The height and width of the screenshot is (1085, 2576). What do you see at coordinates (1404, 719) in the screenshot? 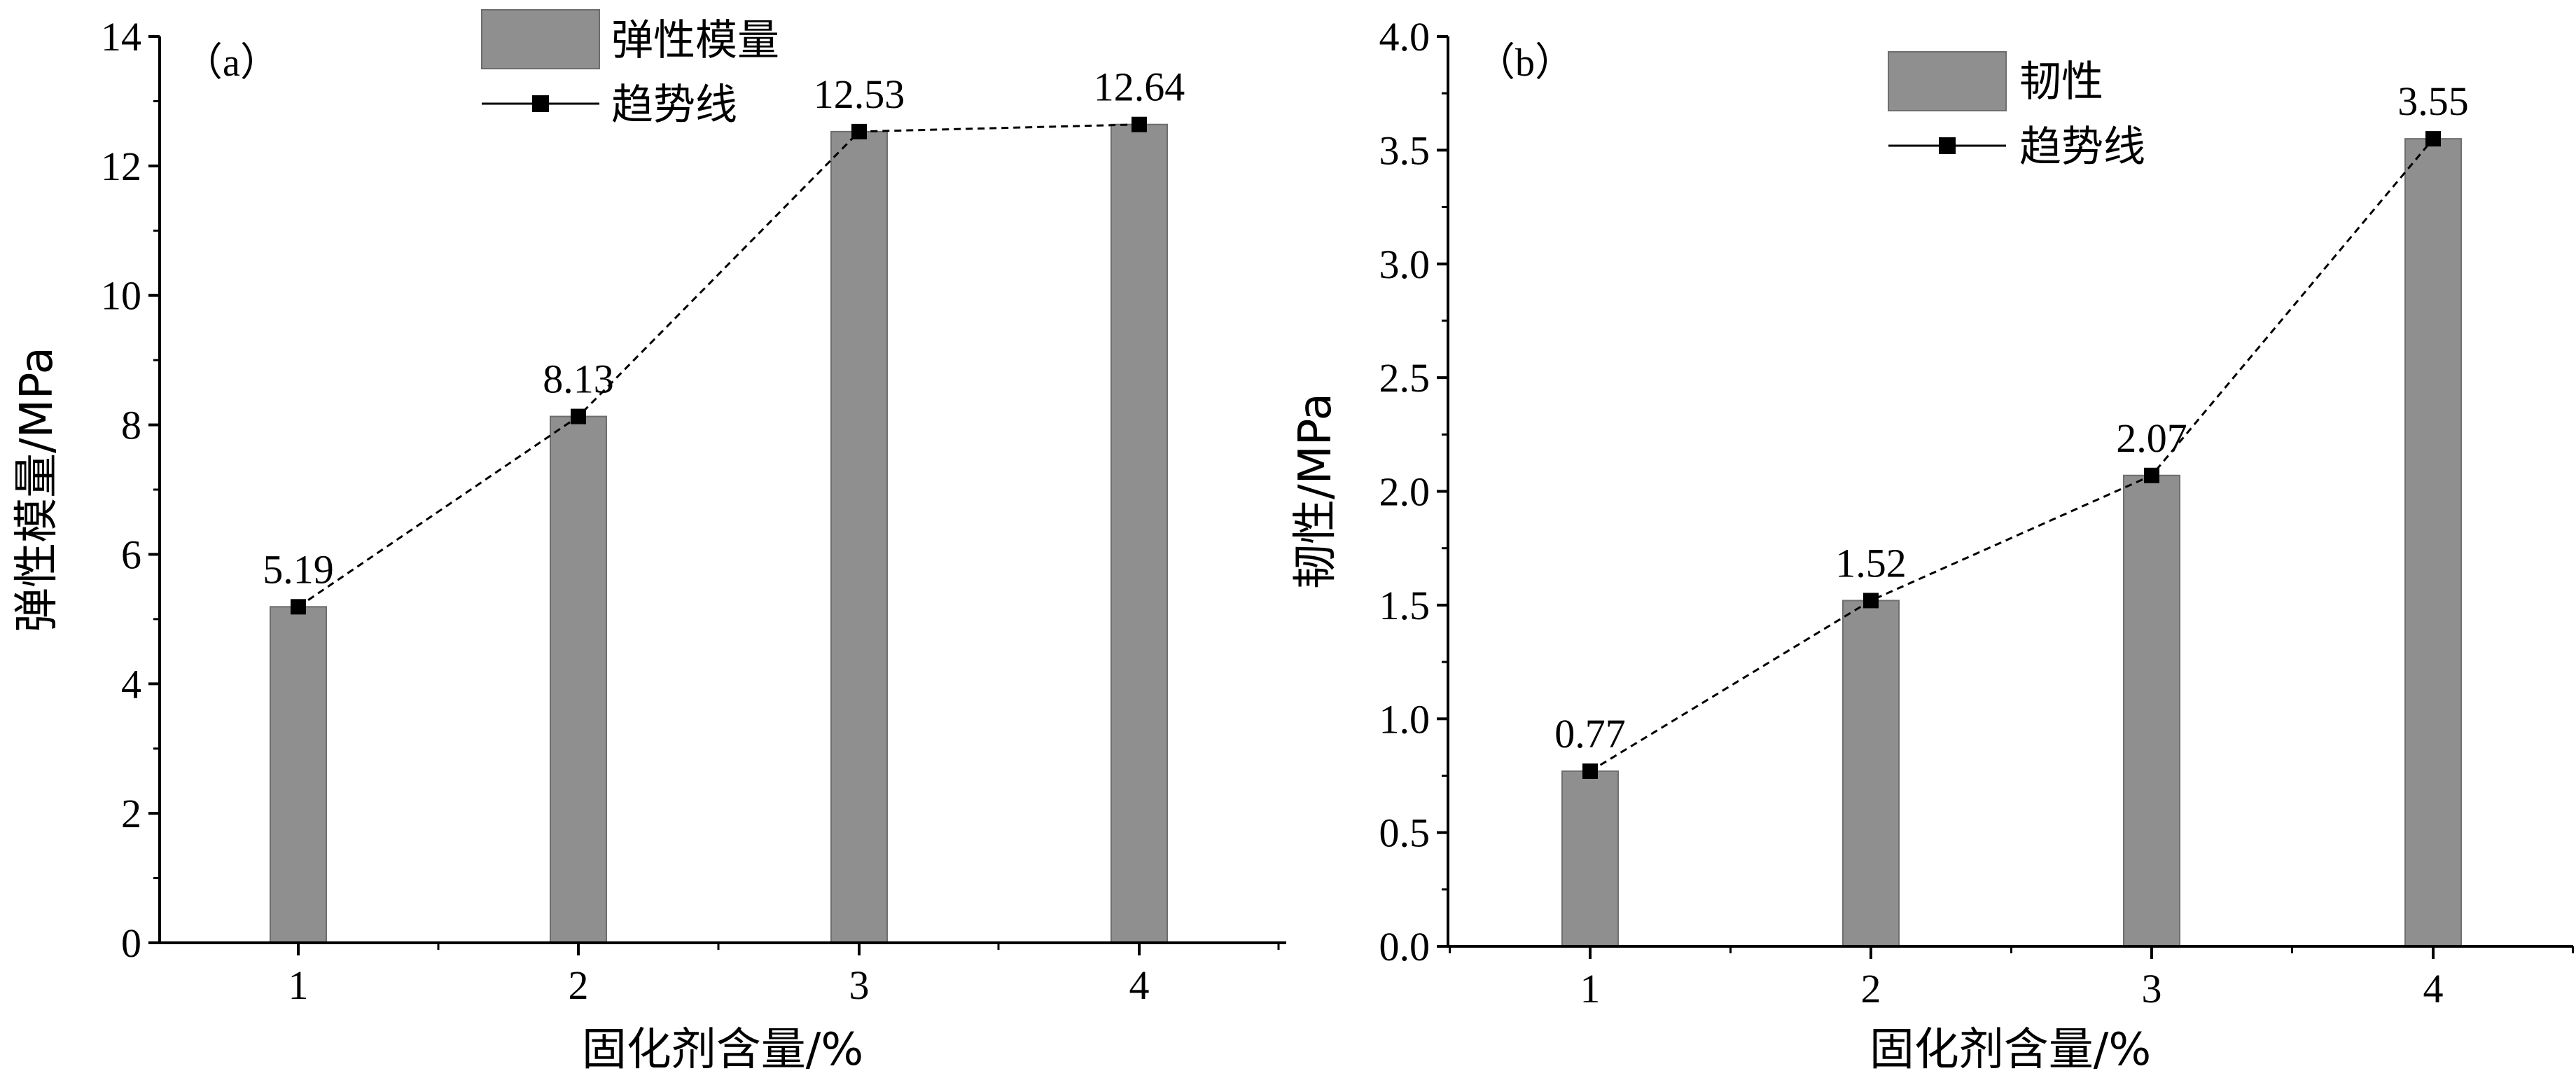
I see `y-tick-label-b: 1.0` at bounding box center [1404, 719].